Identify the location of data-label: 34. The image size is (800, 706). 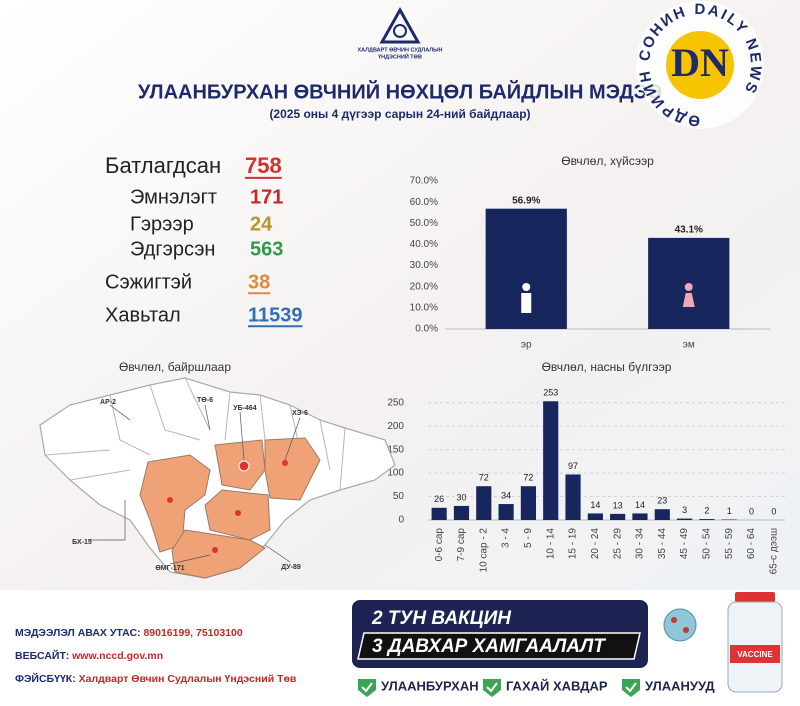
(506, 495).